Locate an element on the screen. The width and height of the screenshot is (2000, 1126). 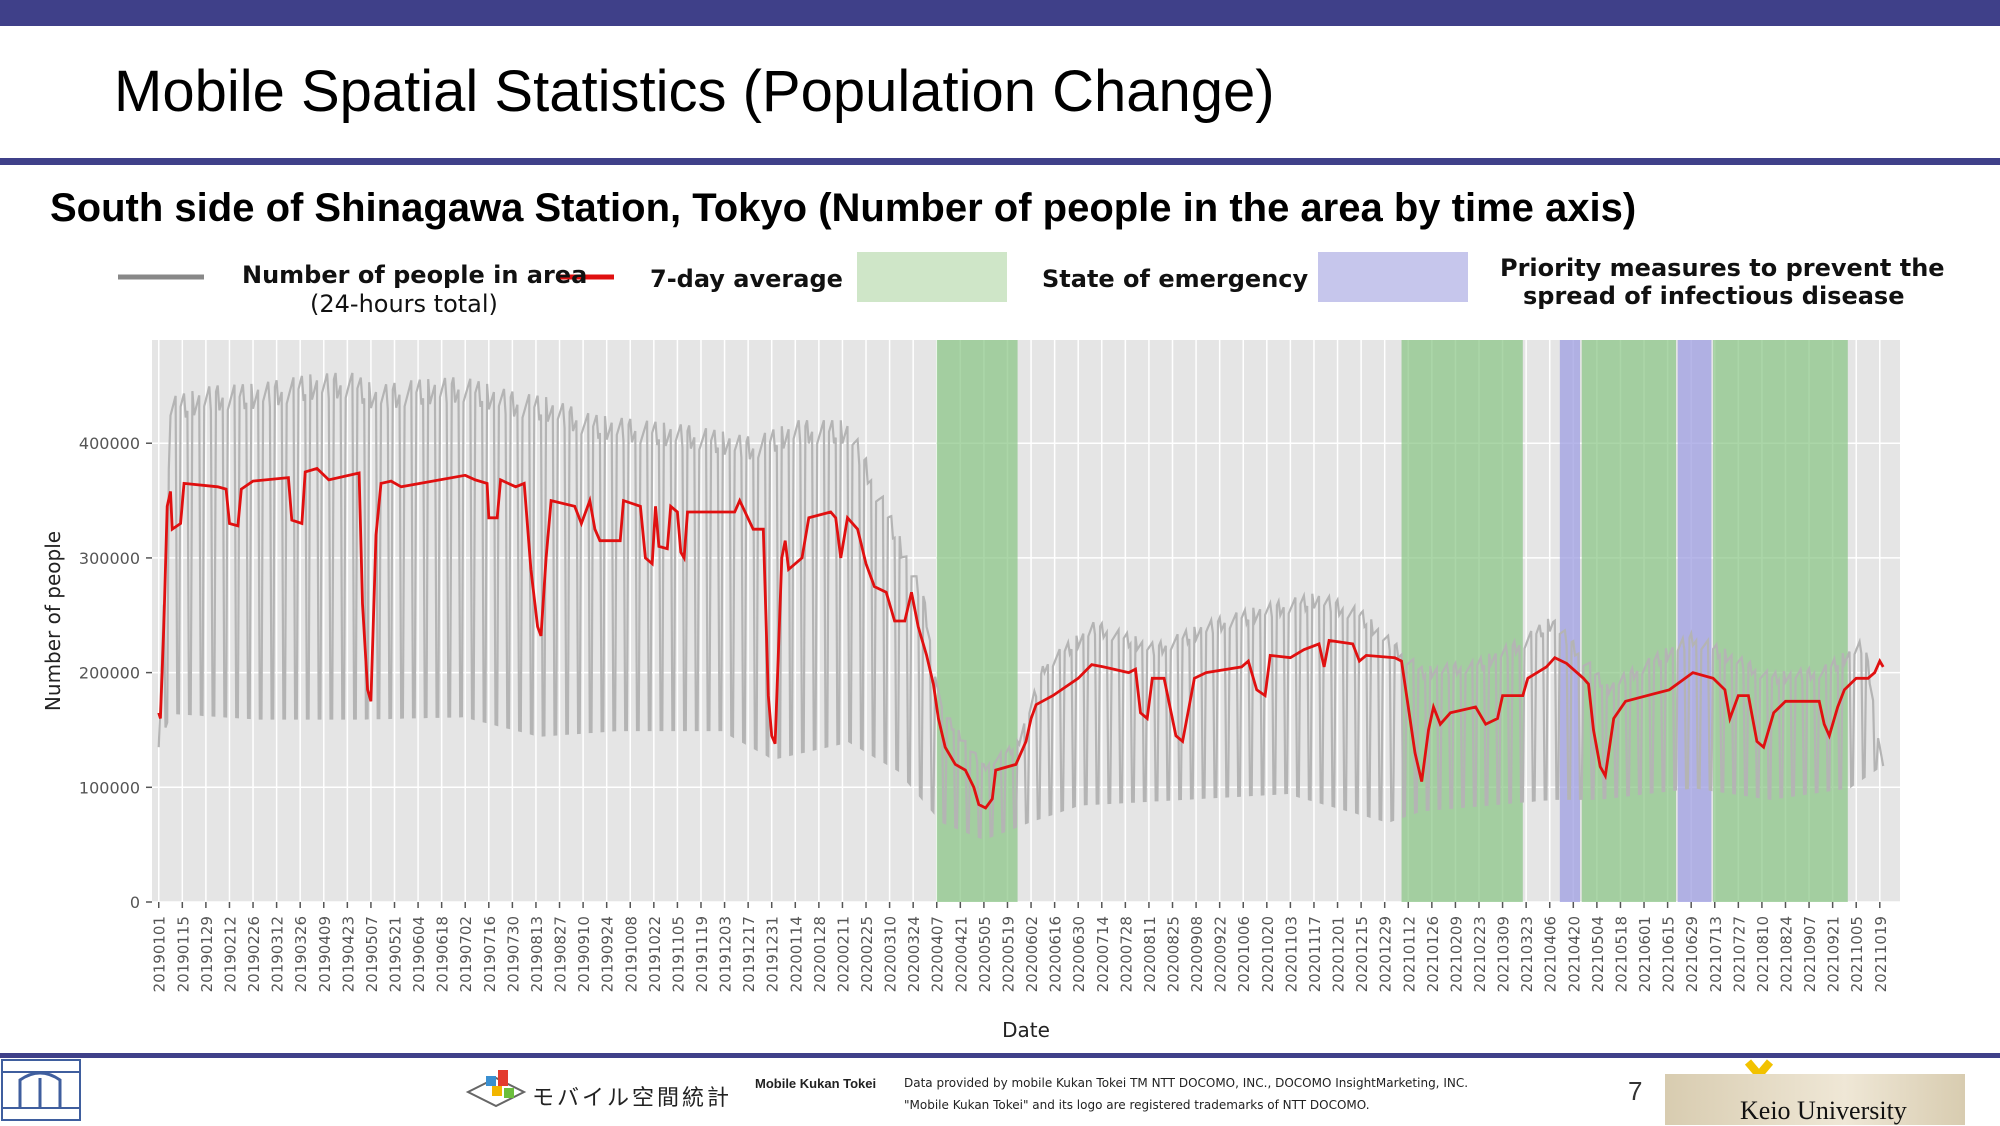
footer-divider is located at coordinates (1000, 1055).